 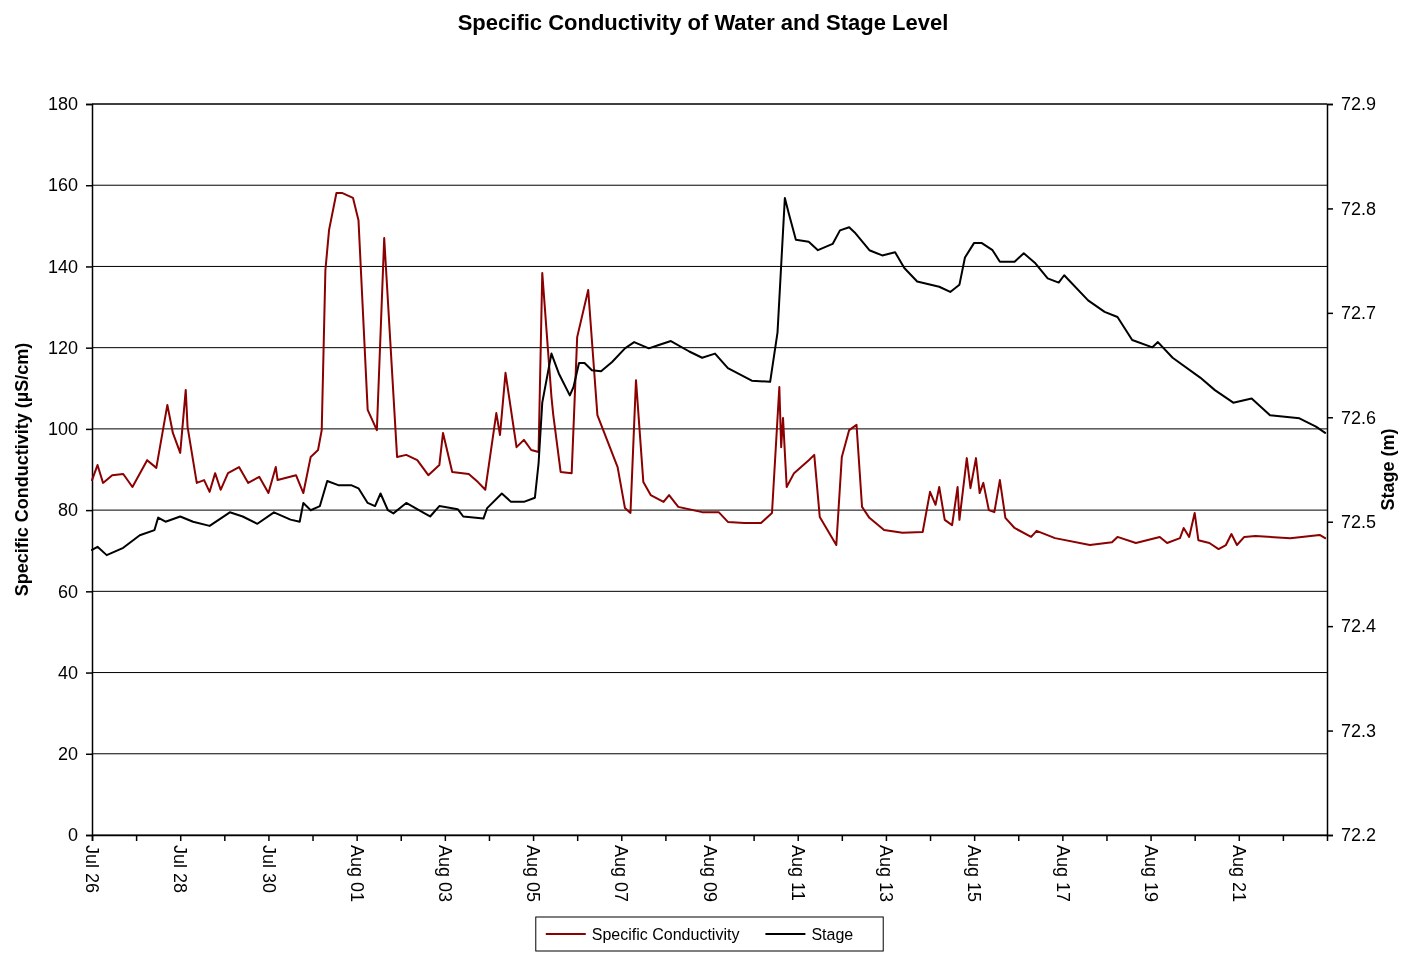 What do you see at coordinates (180, 869) in the screenshot?
I see `x-tick-label: Jul 28` at bounding box center [180, 869].